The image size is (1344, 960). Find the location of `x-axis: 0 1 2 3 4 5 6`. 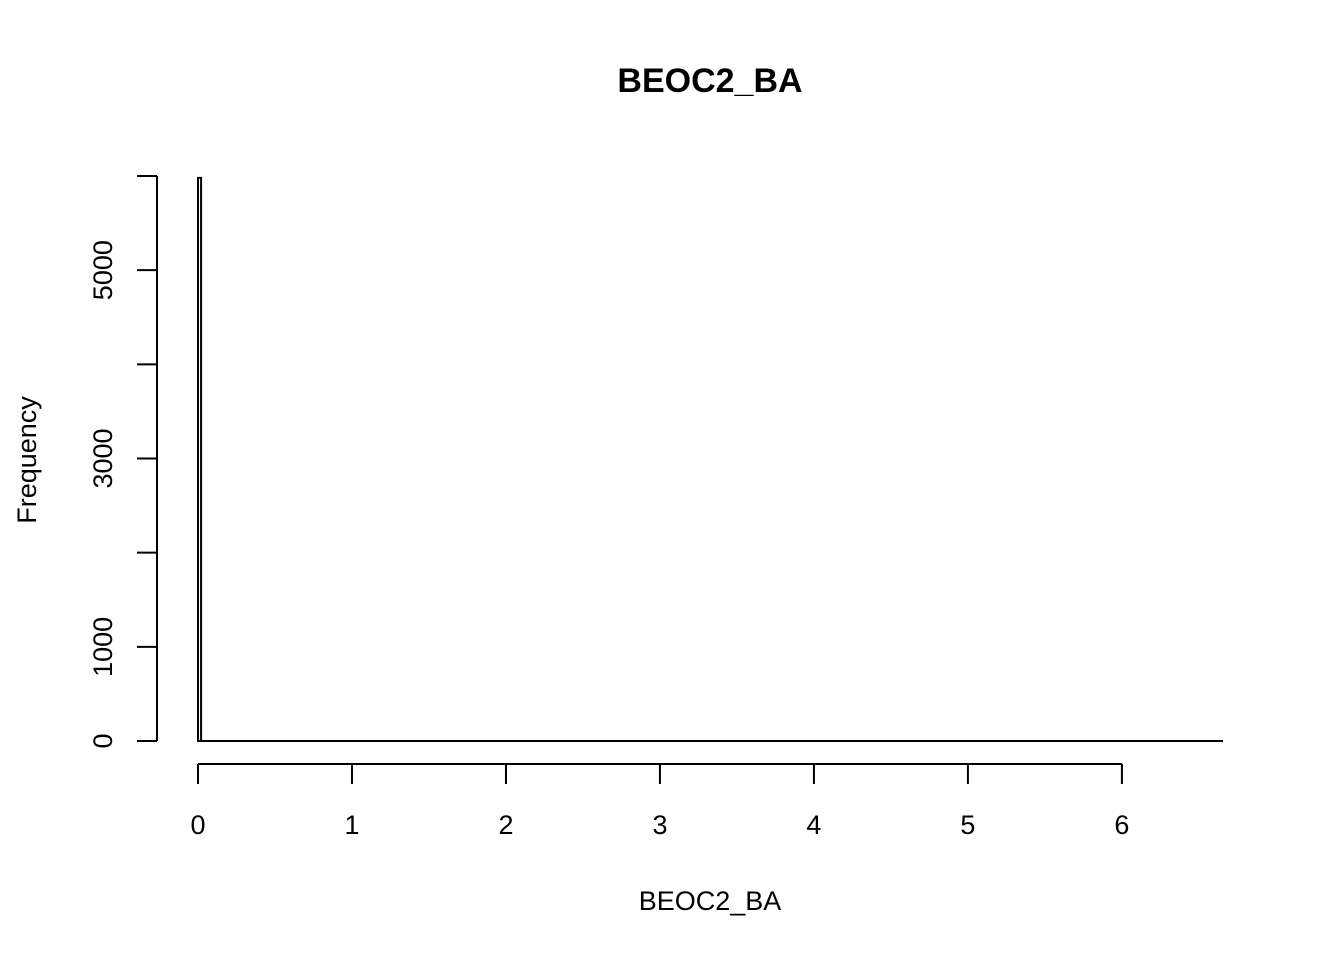

x-axis: 0 1 2 3 4 5 6 is located at coordinates (659, 801).